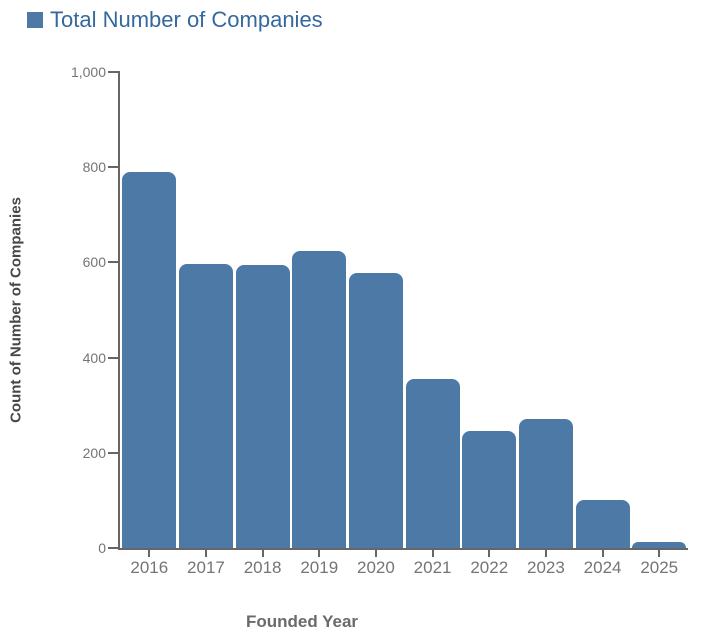  I want to click on x-tick-label-2017: 2017, so click(206, 567).